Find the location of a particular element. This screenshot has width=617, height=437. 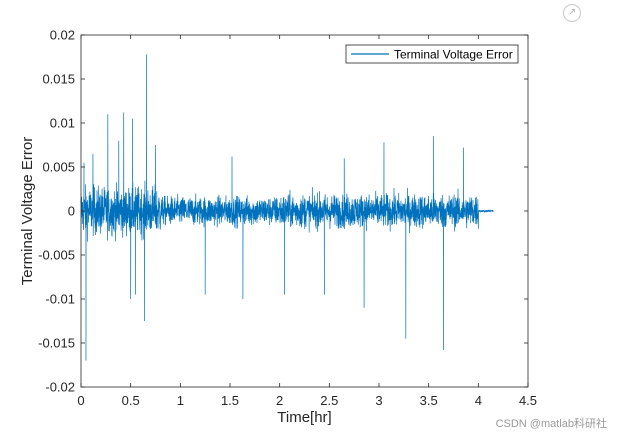

legend-box is located at coordinates (432, 54).